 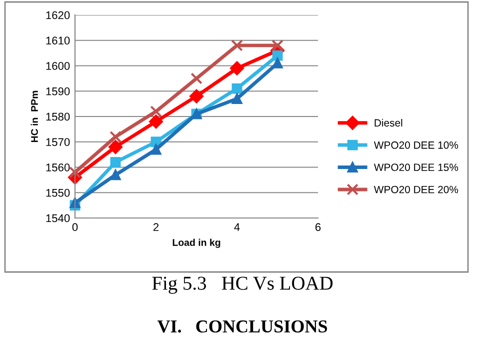 What do you see at coordinates (58, 91) in the screenshot?
I see `y-tick-label: 1590` at bounding box center [58, 91].